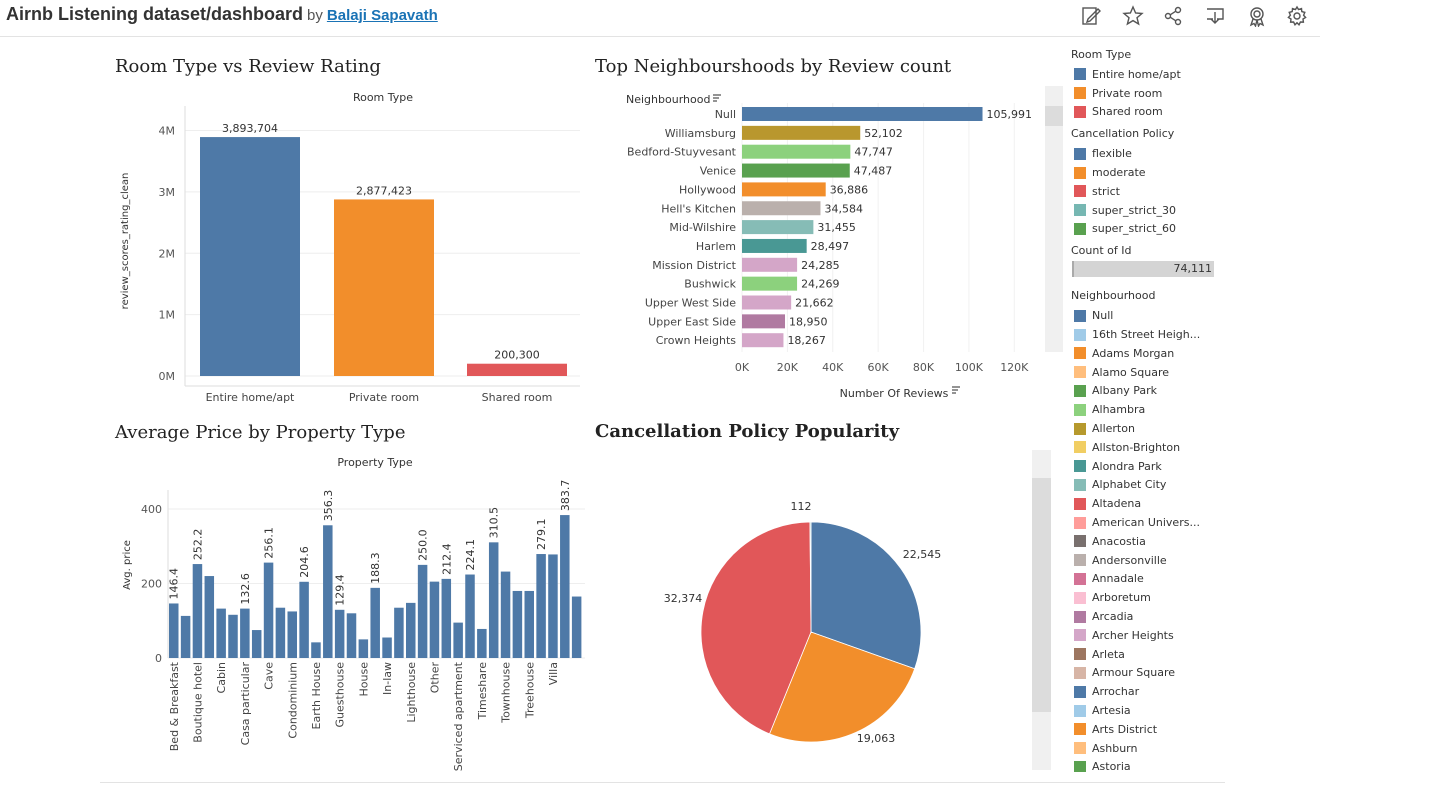  Describe the element at coordinates (1054, 116) in the screenshot. I see `neigh-scrollbar-thumb` at that location.